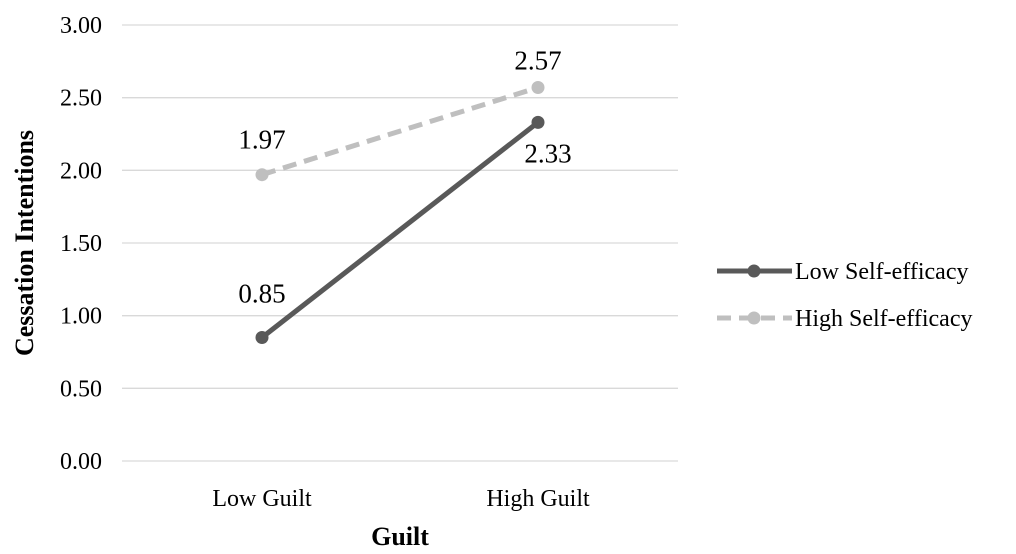 This screenshot has height=554, width=1016. I want to click on y-tick-label: 2.50, so click(81, 99).